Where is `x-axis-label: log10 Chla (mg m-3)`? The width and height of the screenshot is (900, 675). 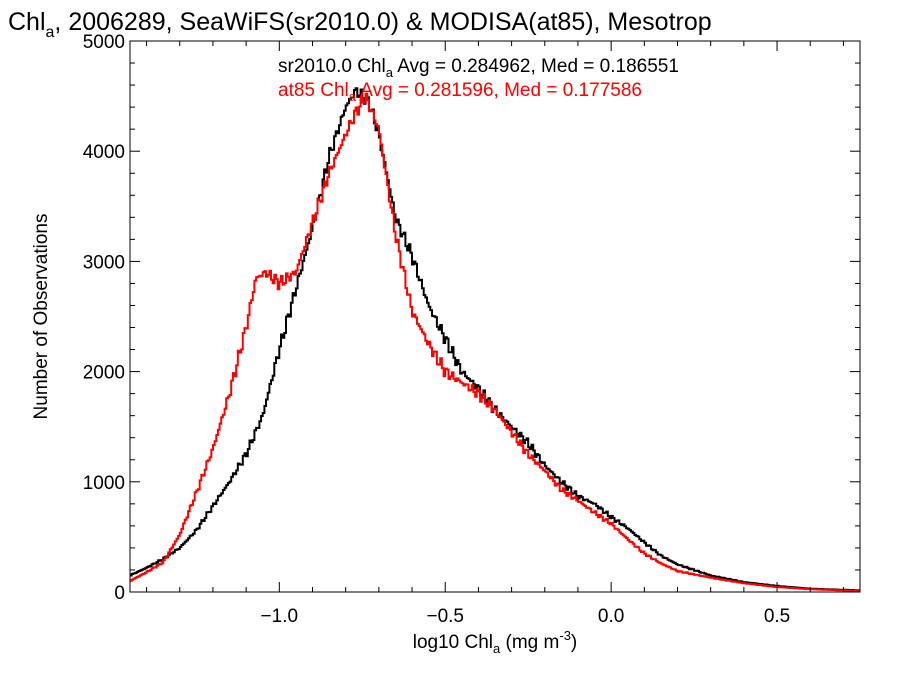
x-axis-label: log10 Chla (mg m-3) is located at coordinates (495, 642).